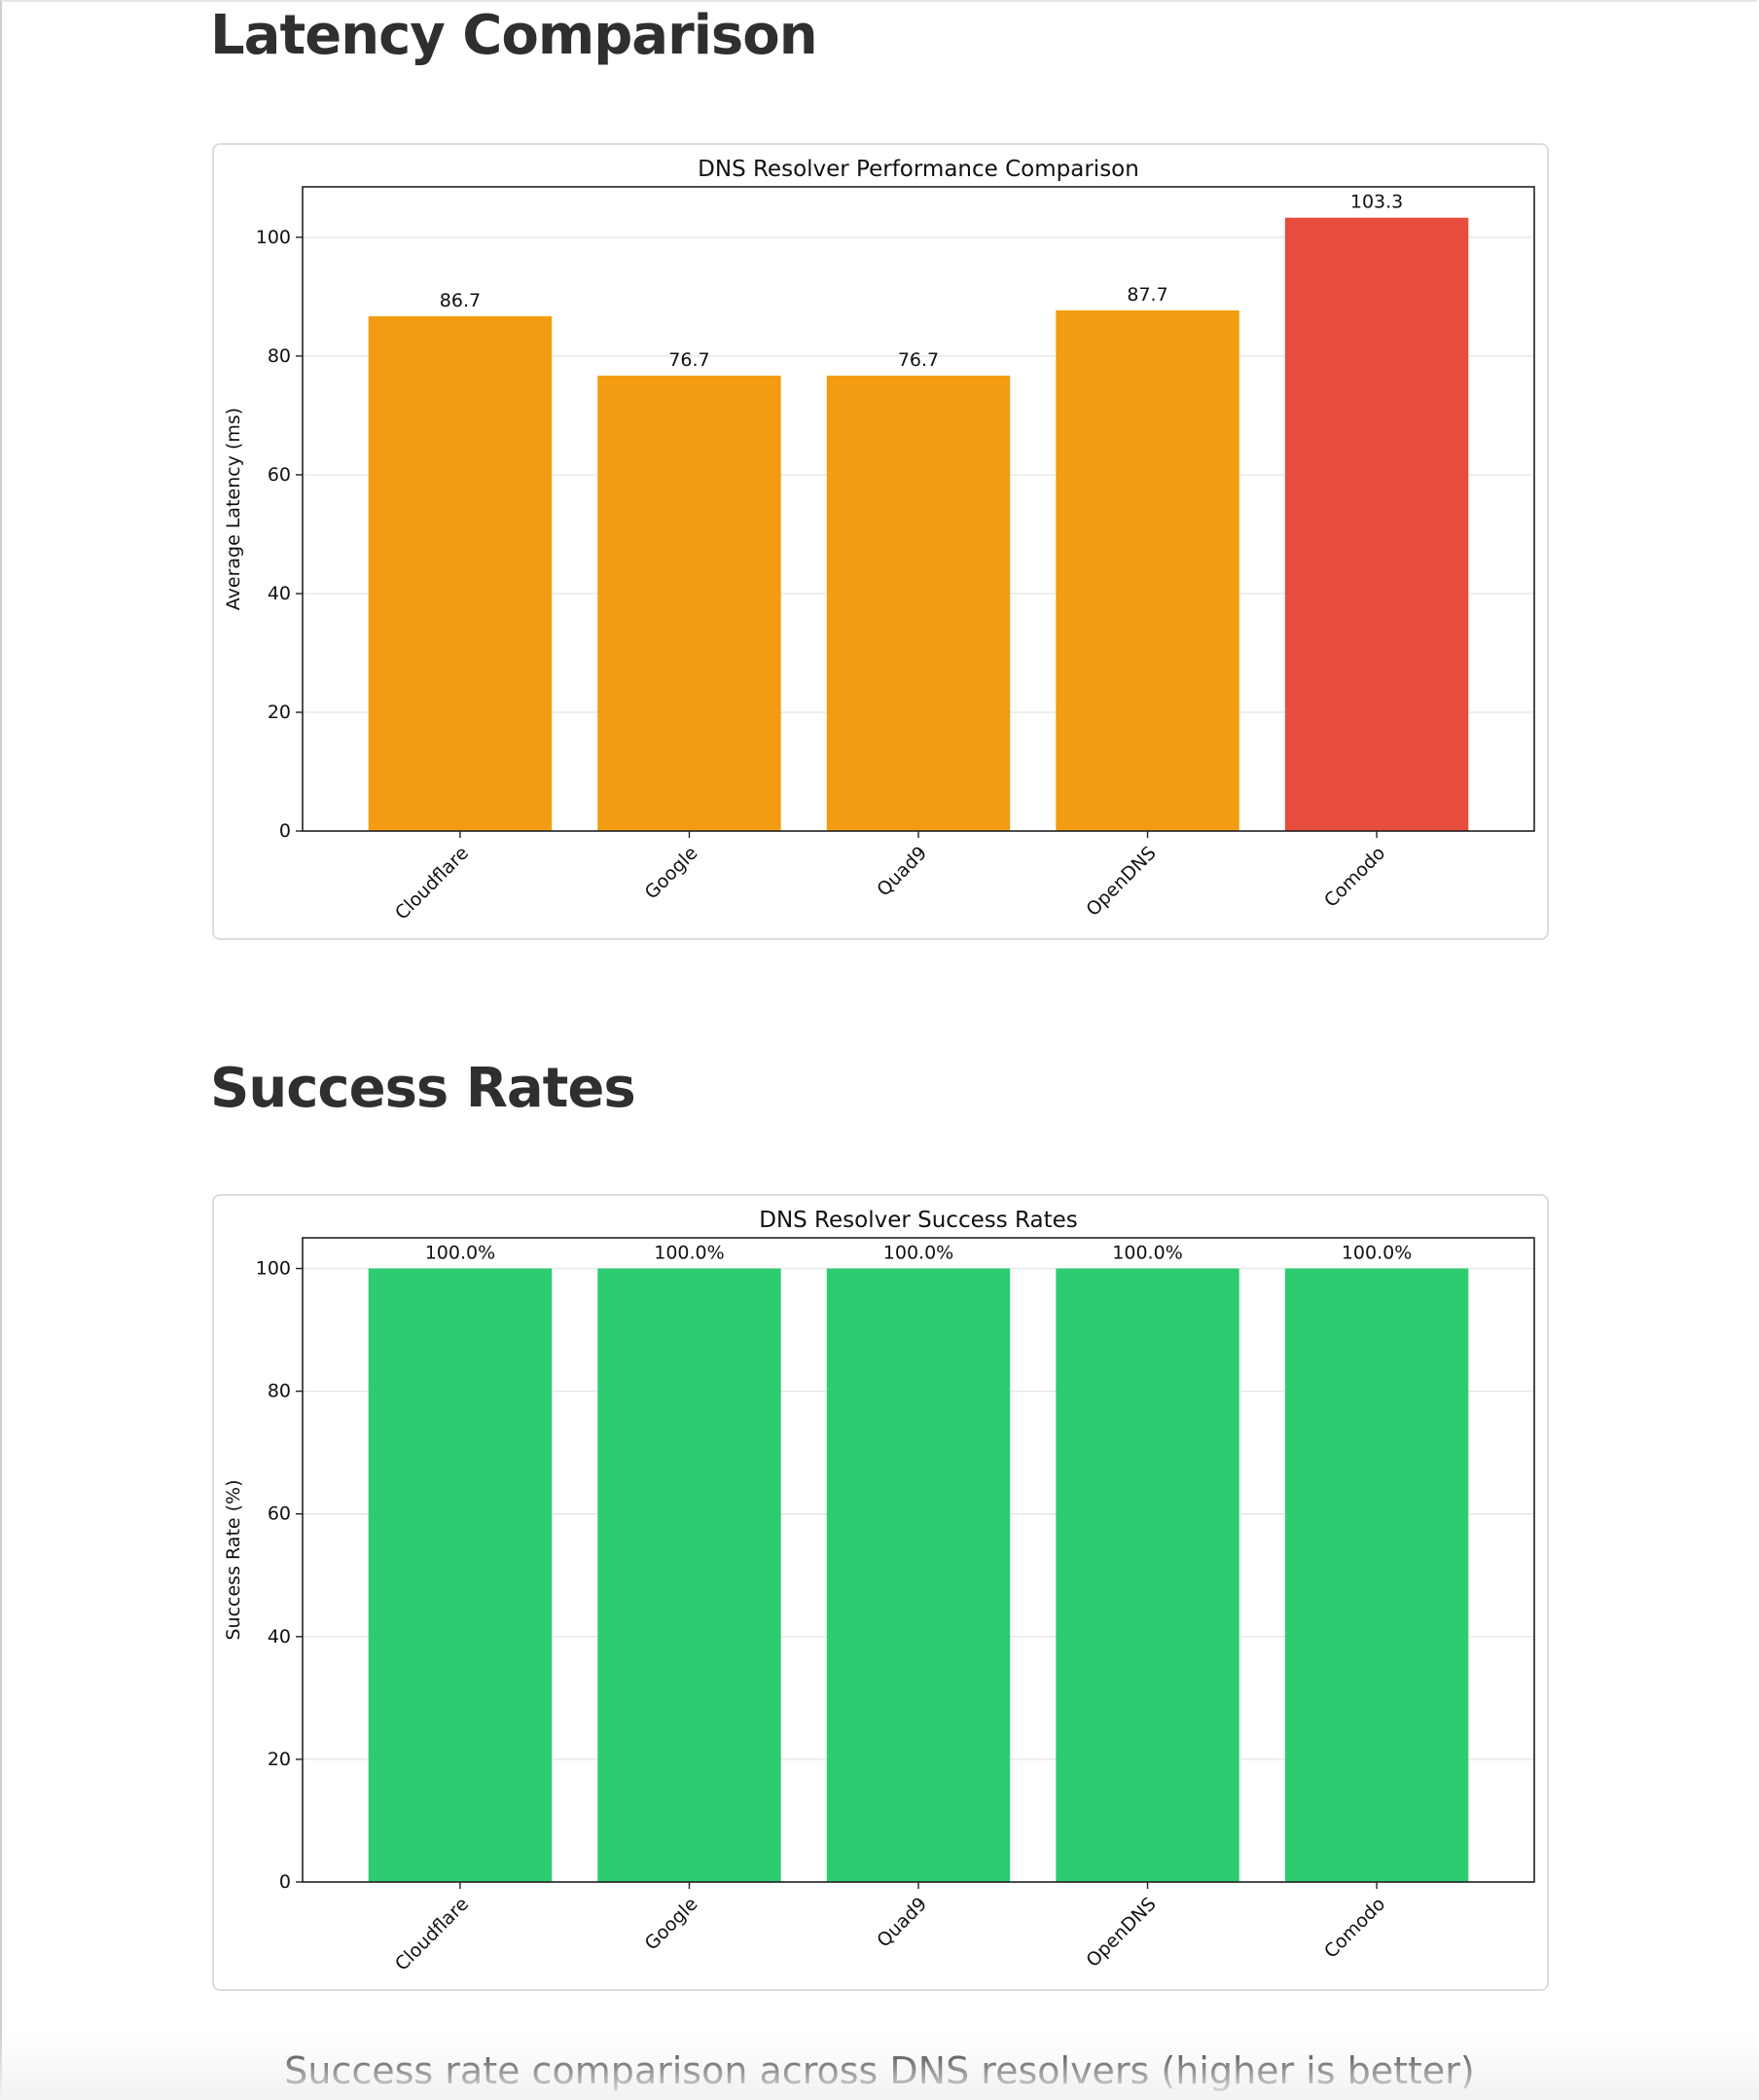 The width and height of the screenshot is (1759, 2100). Describe the element at coordinates (423, 1088) in the screenshot. I see `success-section-heading: Success Rates` at that location.